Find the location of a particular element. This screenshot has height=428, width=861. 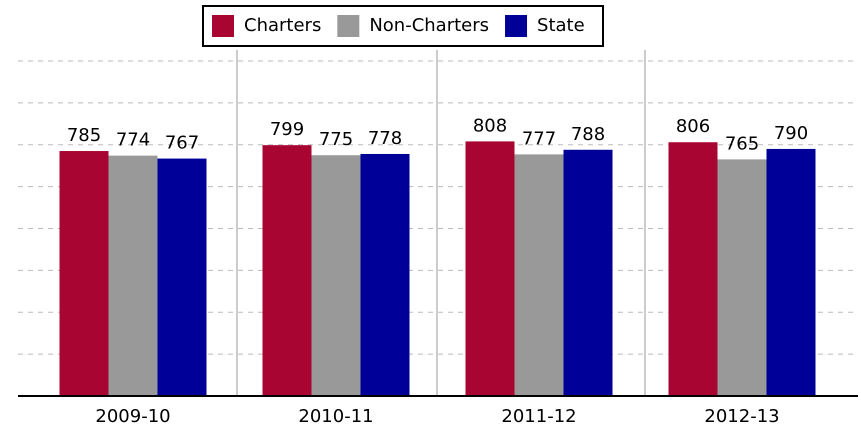

data-label: 767 is located at coordinates (182, 143).